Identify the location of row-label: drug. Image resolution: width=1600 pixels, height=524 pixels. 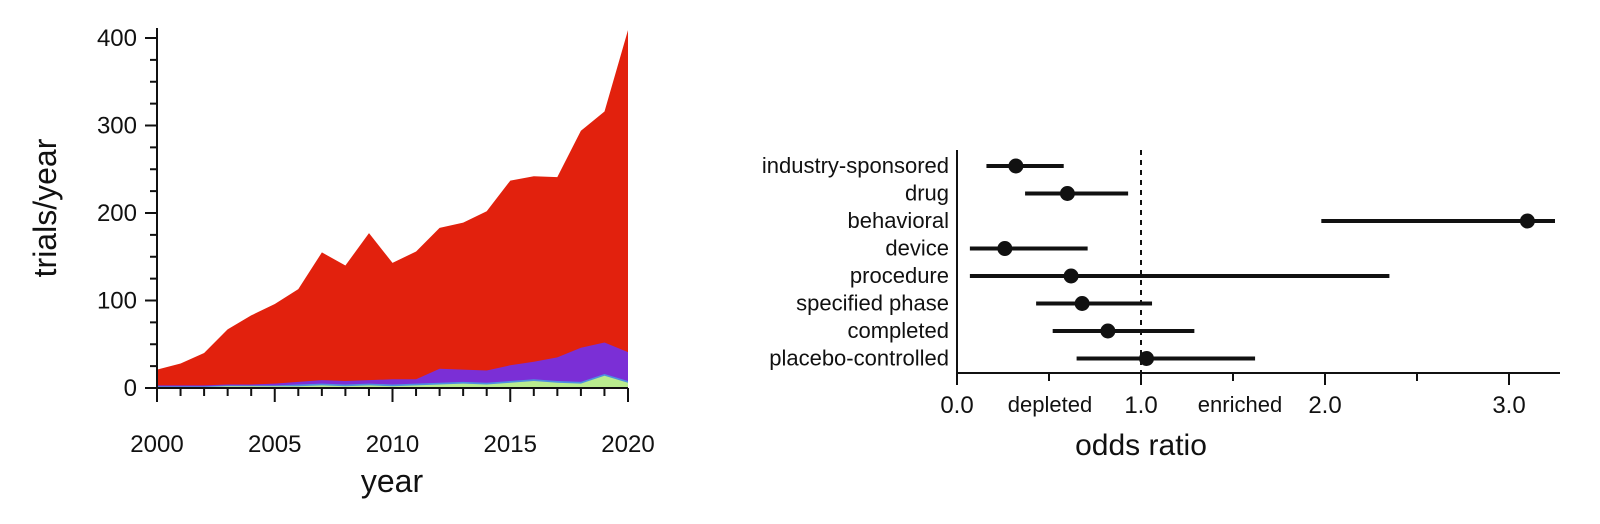
(927, 193).